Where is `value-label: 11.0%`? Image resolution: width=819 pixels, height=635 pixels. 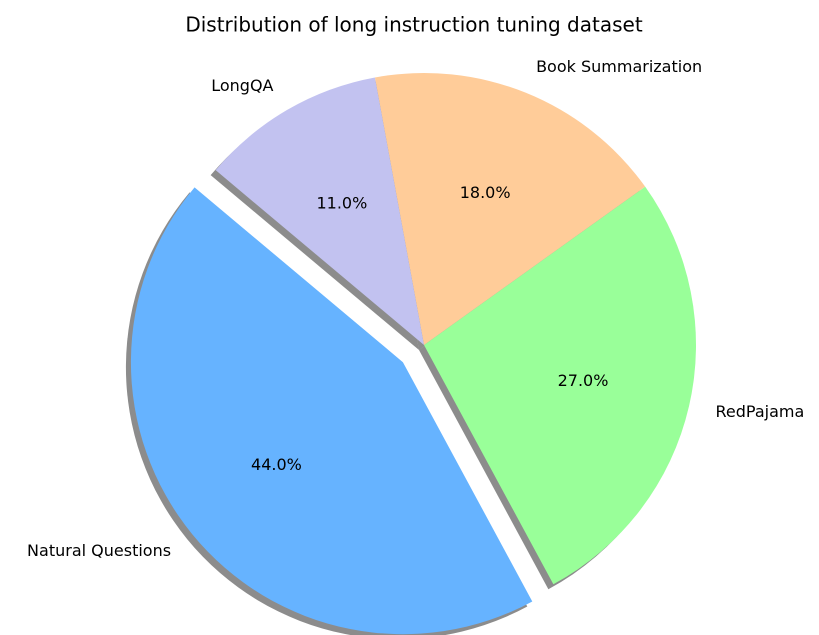 value-label: 11.0% is located at coordinates (341, 202).